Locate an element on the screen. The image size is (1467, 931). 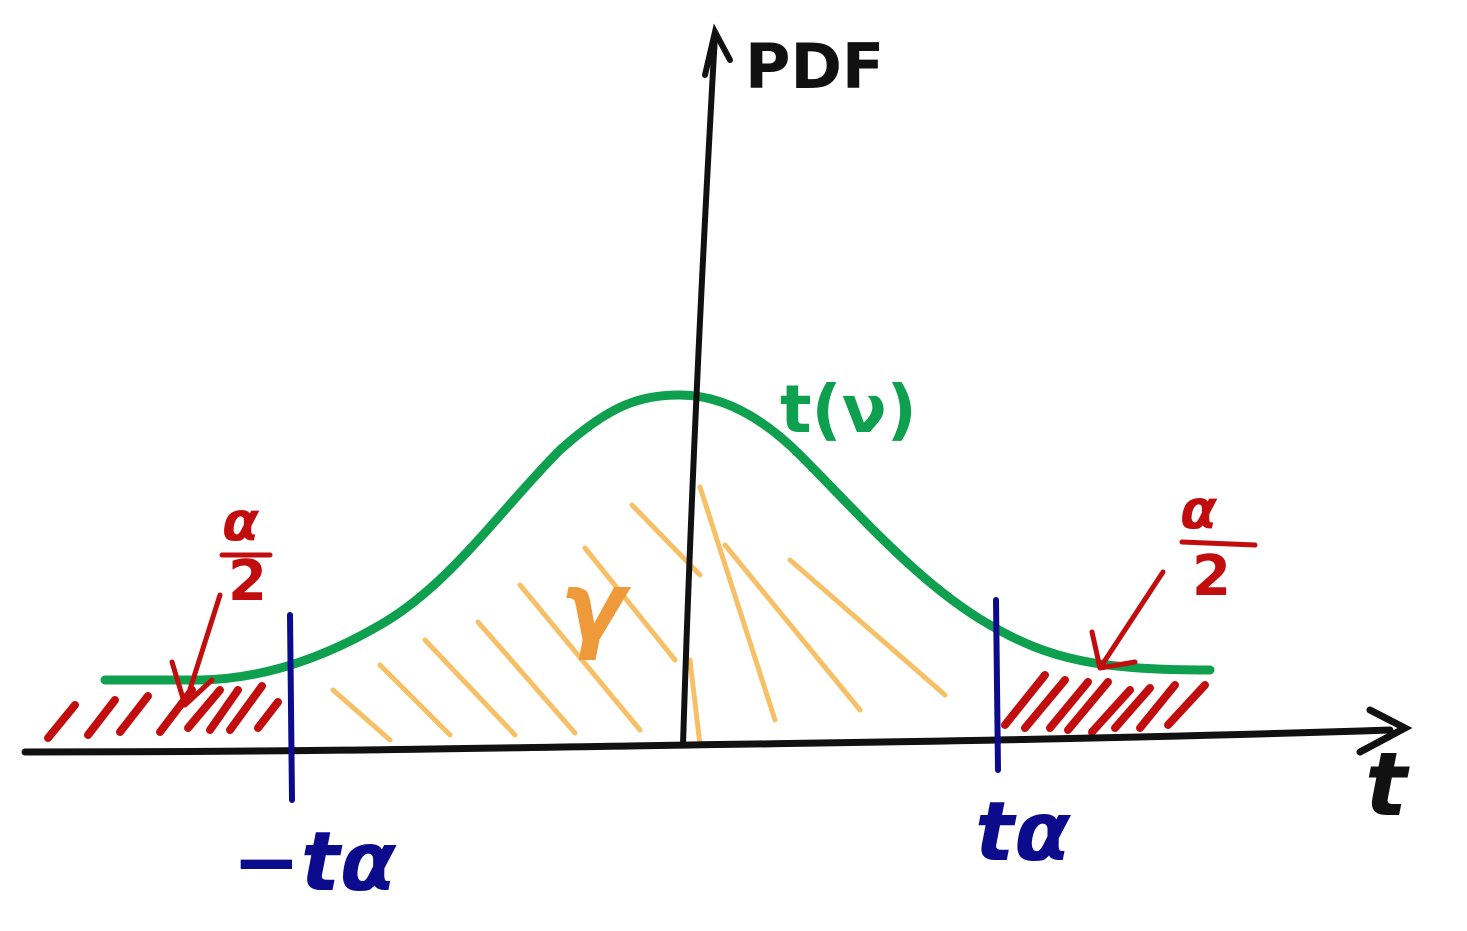
x-axis-label: t is located at coordinates (1387, 784).